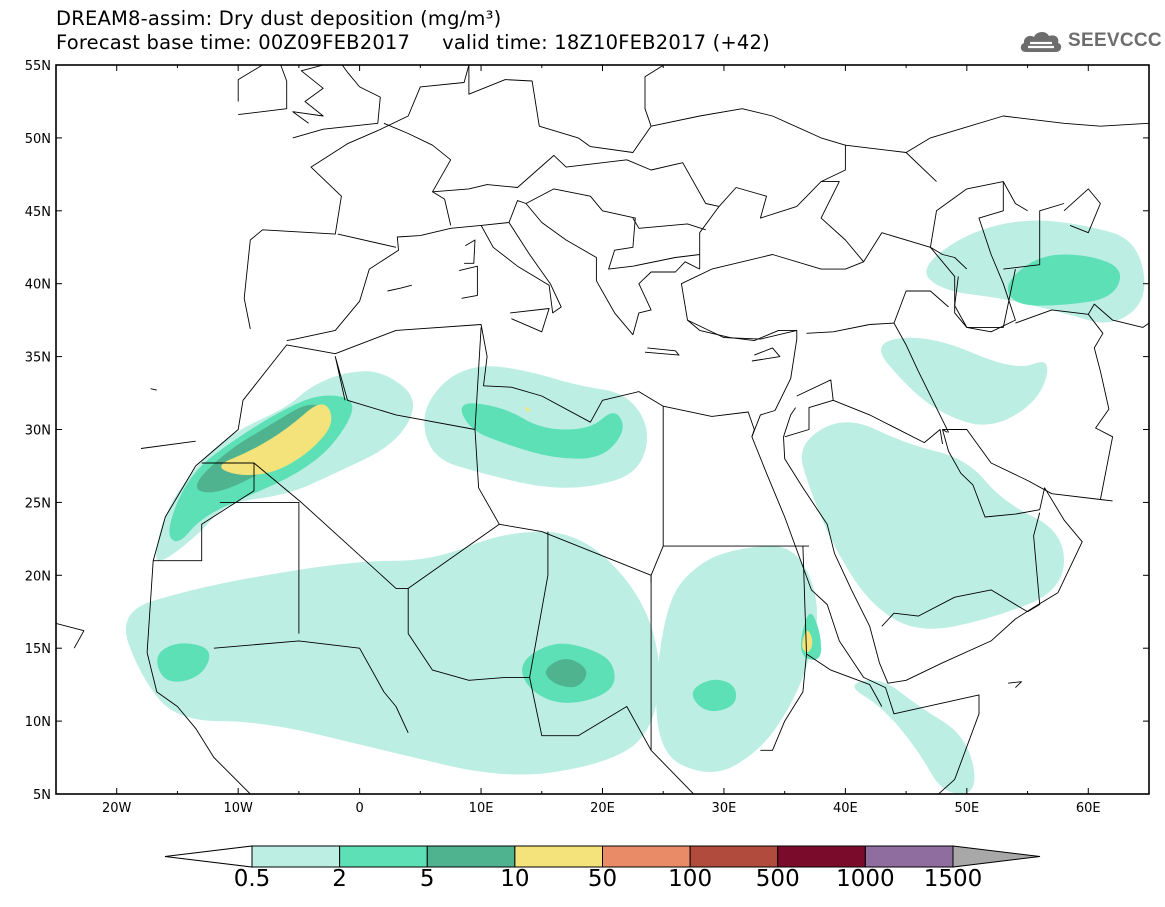 The image size is (1165, 907). What do you see at coordinates (1041, 41) in the screenshot?
I see `cloud-logo-icon` at bounding box center [1041, 41].